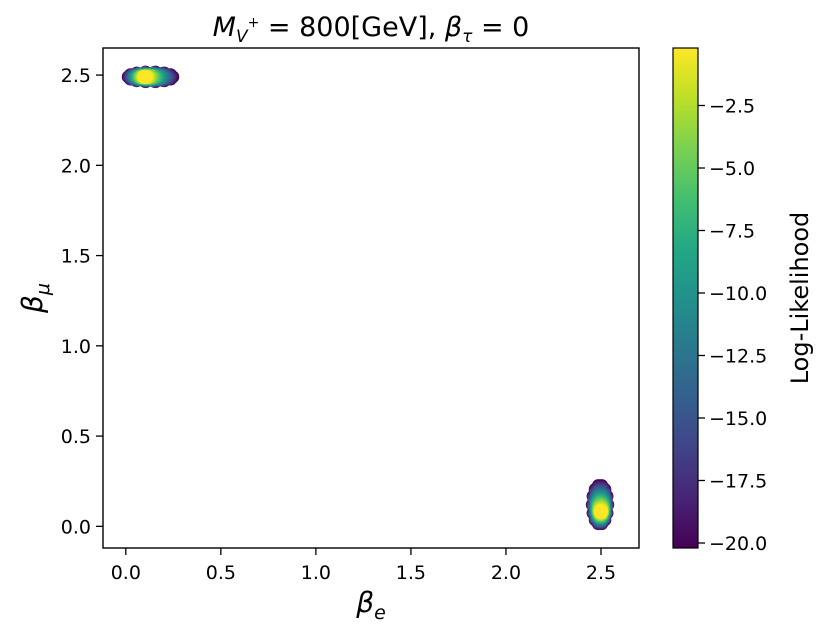 This screenshot has width=830, height=640. What do you see at coordinates (732, 169) in the screenshot?
I see `colorbar-tick-label: −5.0` at bounding box center [732, 169].